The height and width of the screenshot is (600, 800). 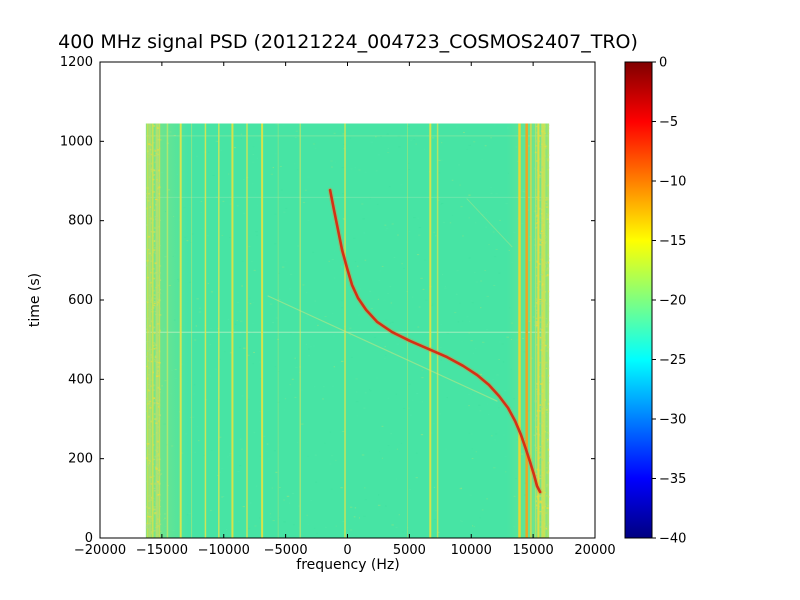 What do you see at coordinates (672, 301) in the screenshot?
I see `colorbar-tick-label: −20` at bounding box center [672, 301].